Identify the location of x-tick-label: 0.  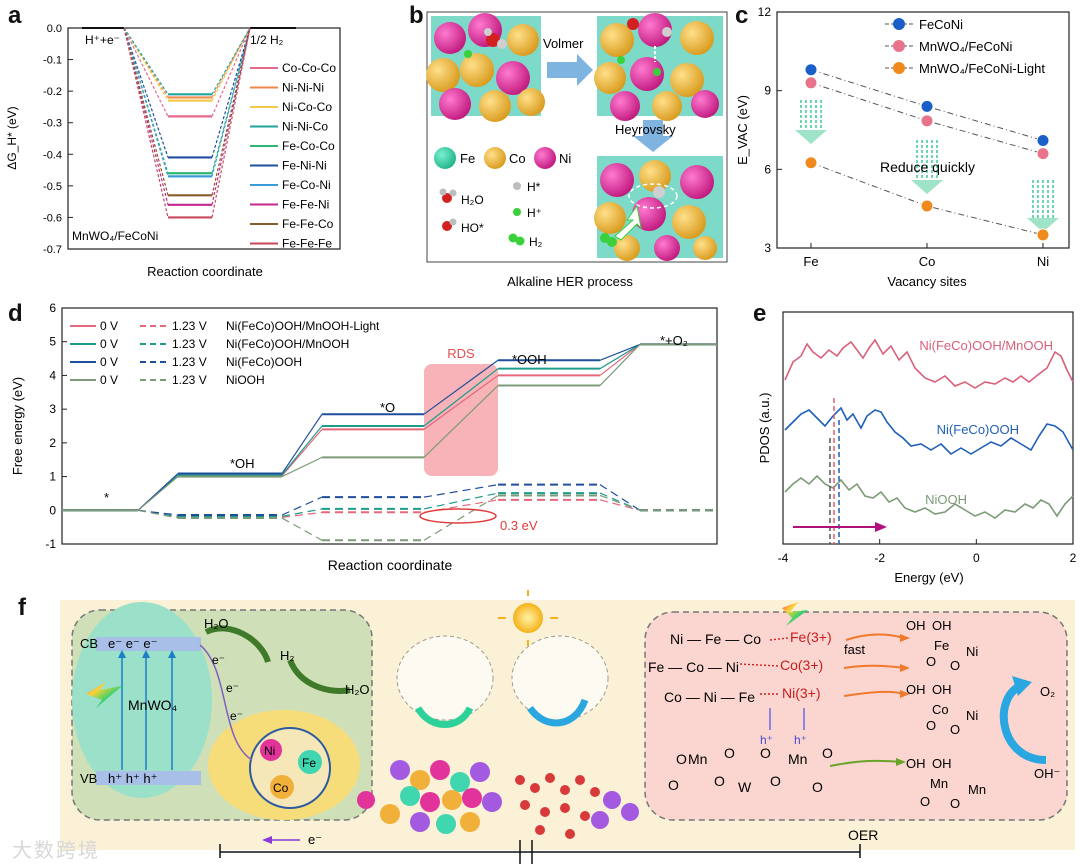
(976, 558).